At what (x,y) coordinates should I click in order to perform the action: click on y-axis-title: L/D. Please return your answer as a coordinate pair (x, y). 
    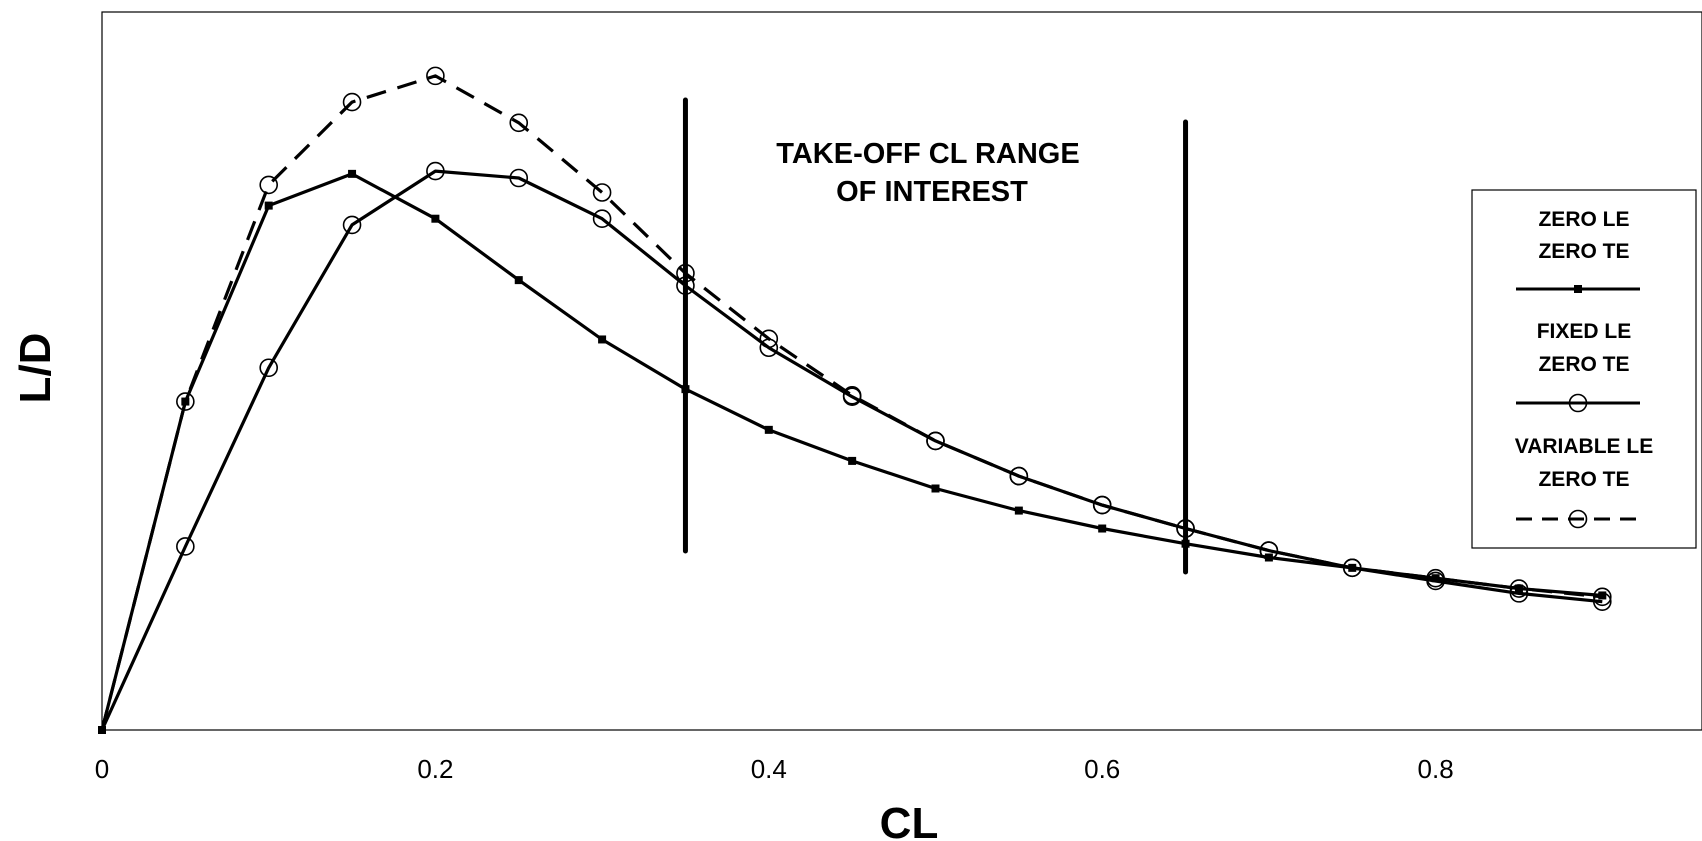
    Looking at the image, I should click on (35, 368).